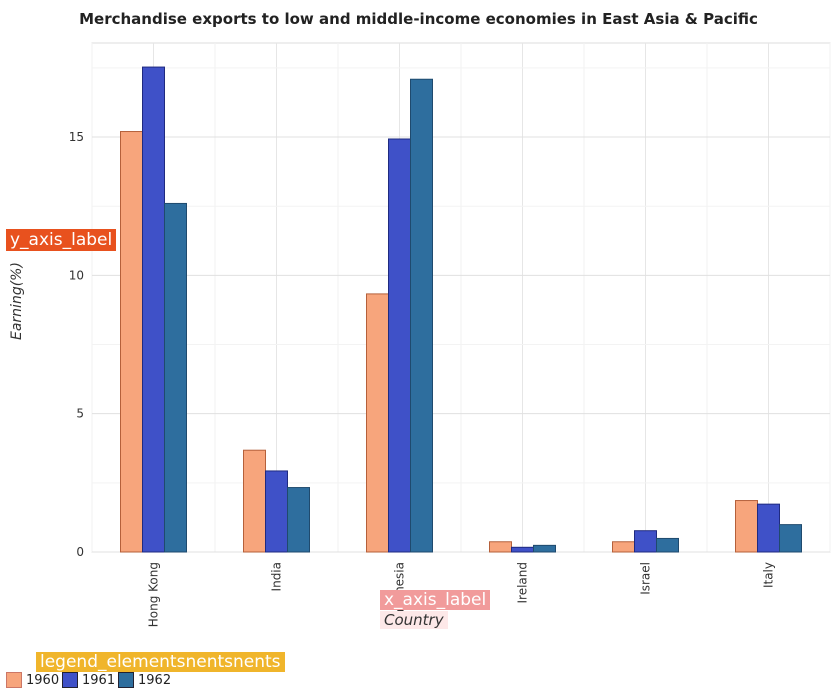 This screenshot has height=700, width=837. I want to click on bar-1961-hong-kong, so click(153, 309).